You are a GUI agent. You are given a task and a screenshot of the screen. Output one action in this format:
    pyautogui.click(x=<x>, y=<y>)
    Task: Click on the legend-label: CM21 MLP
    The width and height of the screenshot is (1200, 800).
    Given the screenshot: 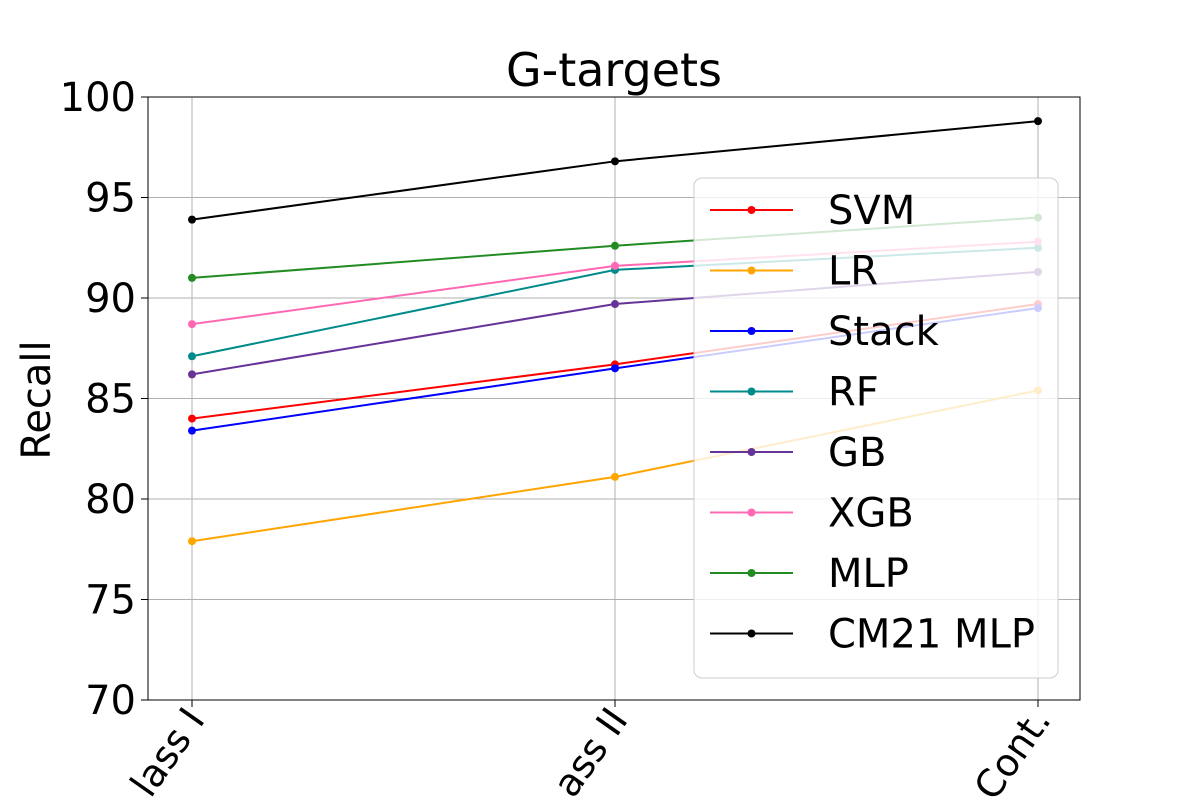 What is the action you would take?
    pyautogui.click(x=931, y=635)
    